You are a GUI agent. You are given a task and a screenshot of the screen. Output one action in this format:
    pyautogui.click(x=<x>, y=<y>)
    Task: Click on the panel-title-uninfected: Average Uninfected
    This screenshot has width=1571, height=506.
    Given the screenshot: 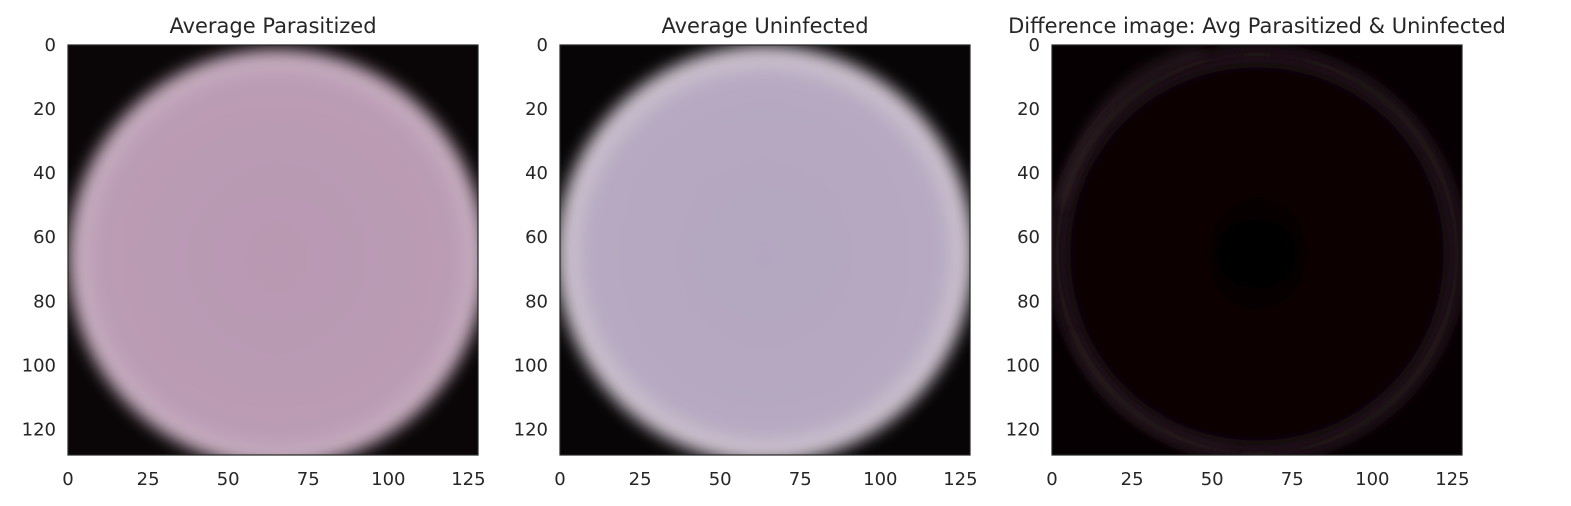 What is the action you would take?
    pyautogui.click(x=764, y=26)
    